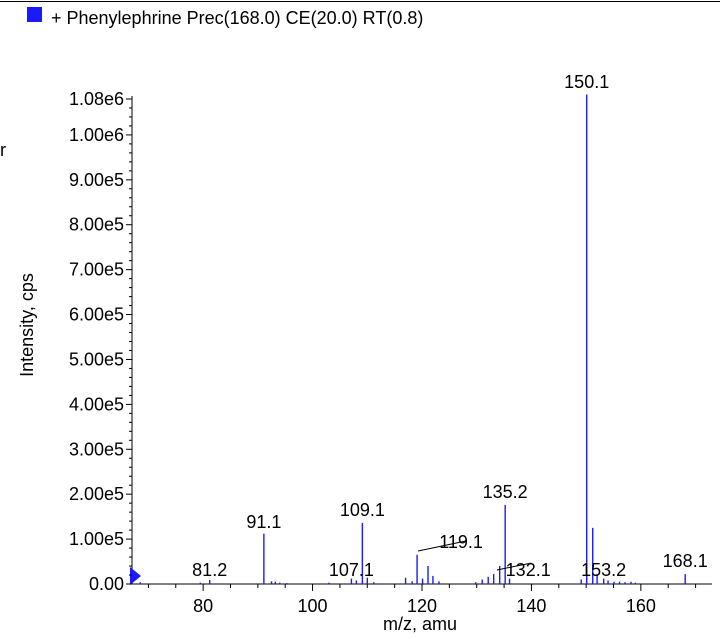 This screenshot has width=720, height=639. Describe the element at coordinates (96, 270) in the screenshot. I see `y-tick-label: 7.00e5` at that location.